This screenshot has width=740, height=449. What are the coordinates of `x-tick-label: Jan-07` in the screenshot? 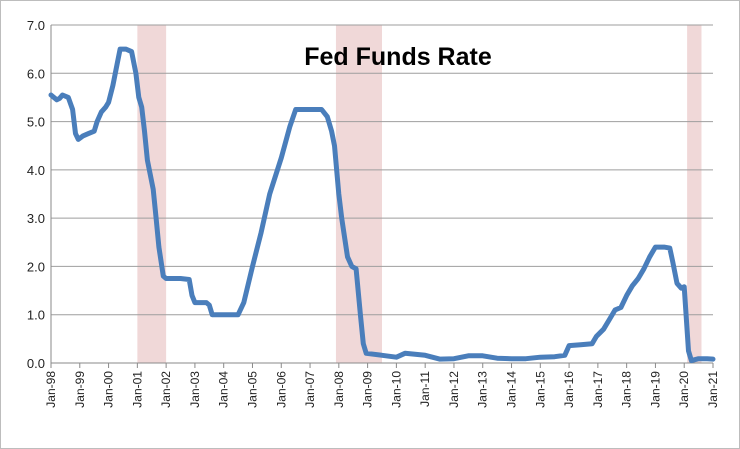 It's located at (310, 389).